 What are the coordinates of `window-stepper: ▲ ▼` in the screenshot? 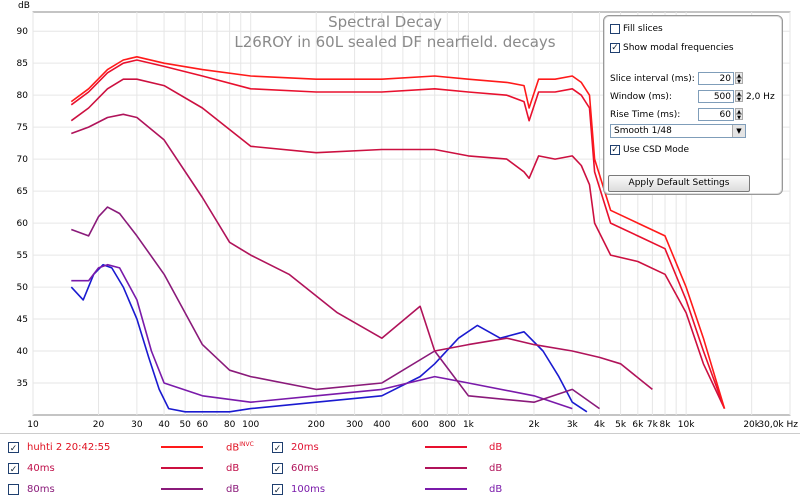 It's located at (739, 96).